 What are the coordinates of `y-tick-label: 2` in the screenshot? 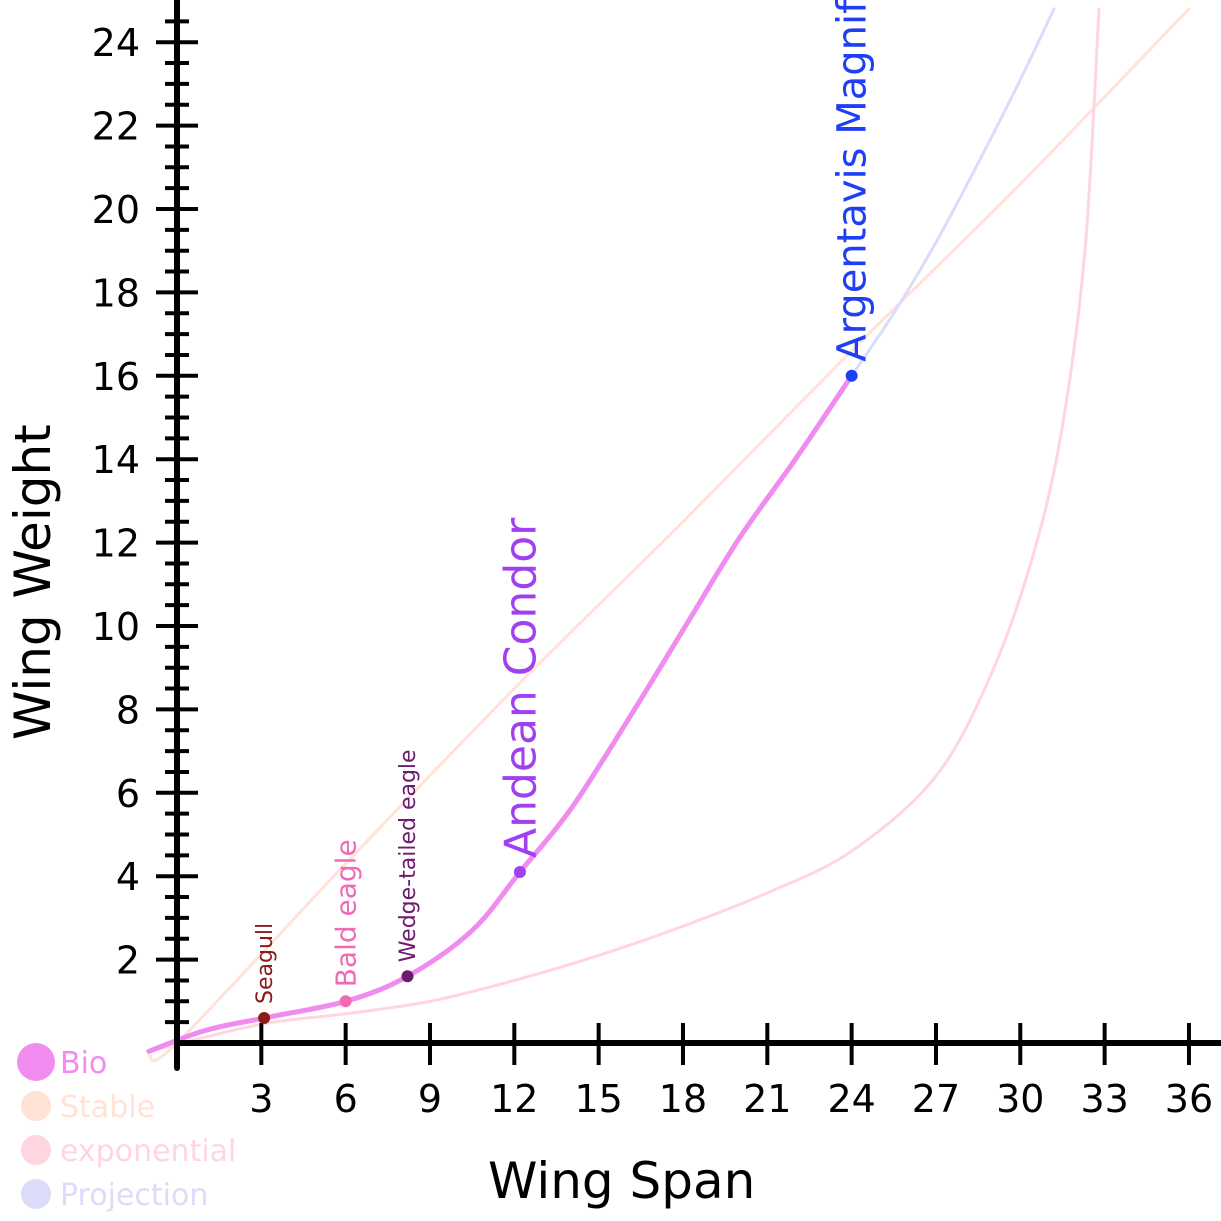 It's located at (128, 961).